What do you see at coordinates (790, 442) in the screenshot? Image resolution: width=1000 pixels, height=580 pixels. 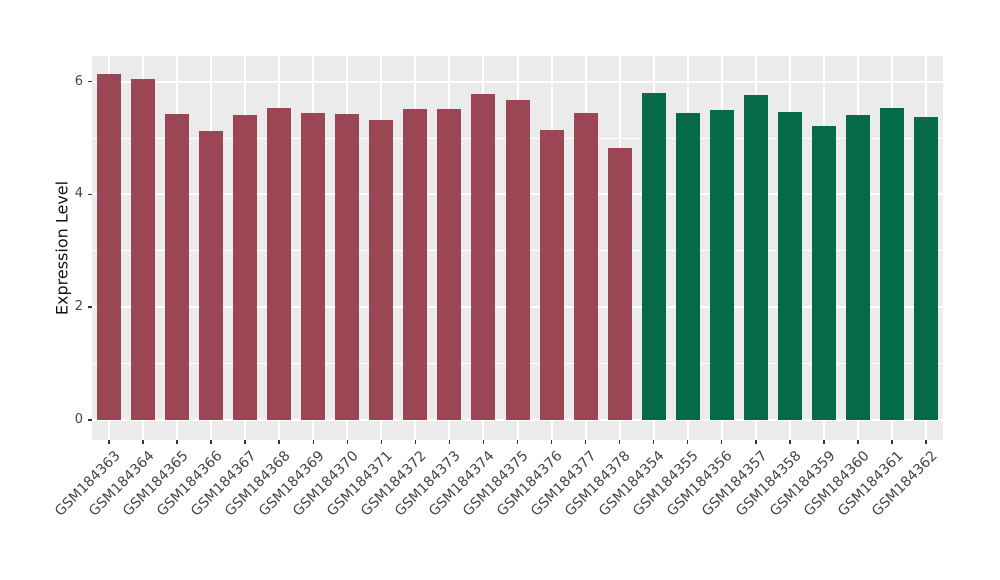 I see `x-tick-mark-gsm184358` at bounding box center [790, 442].